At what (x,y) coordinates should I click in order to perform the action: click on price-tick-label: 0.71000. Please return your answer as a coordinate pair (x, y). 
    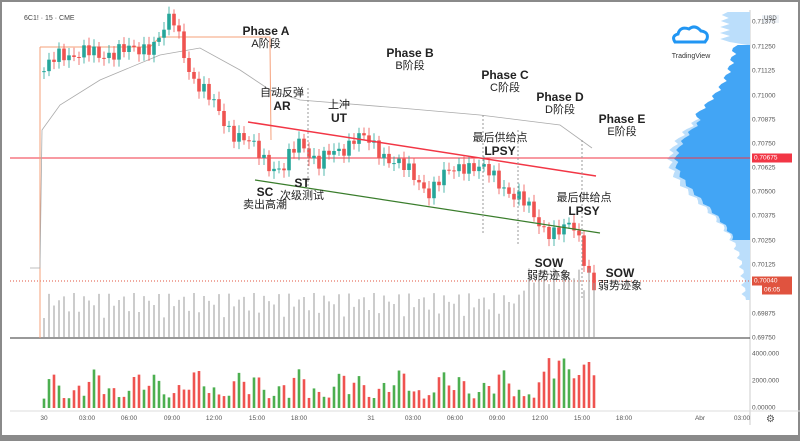
    Looking at the image, I should click on (764, 96).